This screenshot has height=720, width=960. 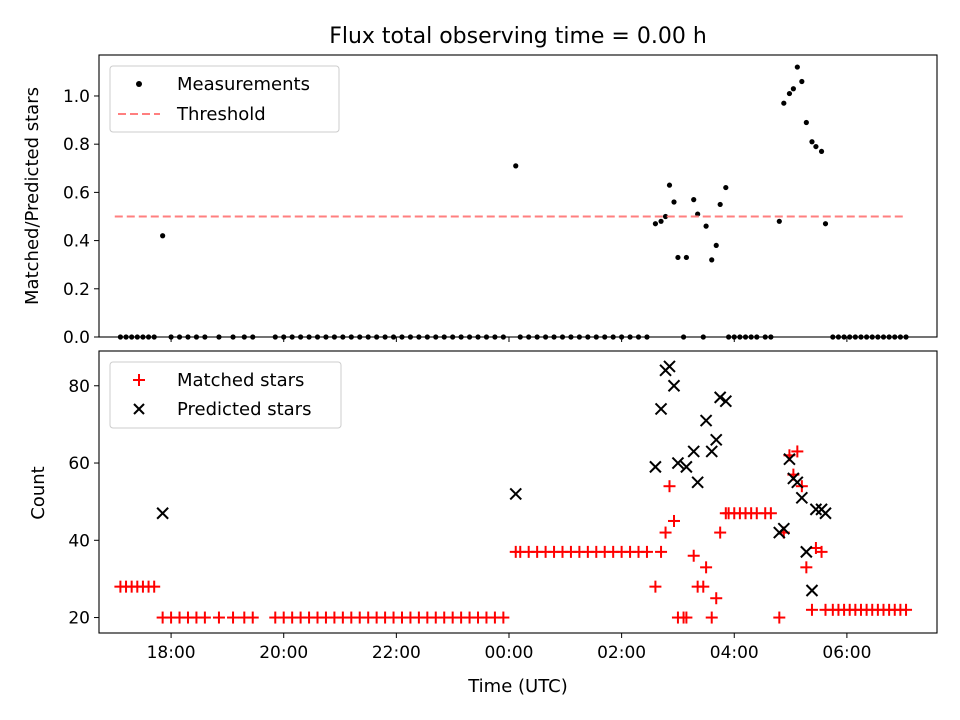 I want to click on legend-measurements-label: Measurements, so click(x=243, y=84).